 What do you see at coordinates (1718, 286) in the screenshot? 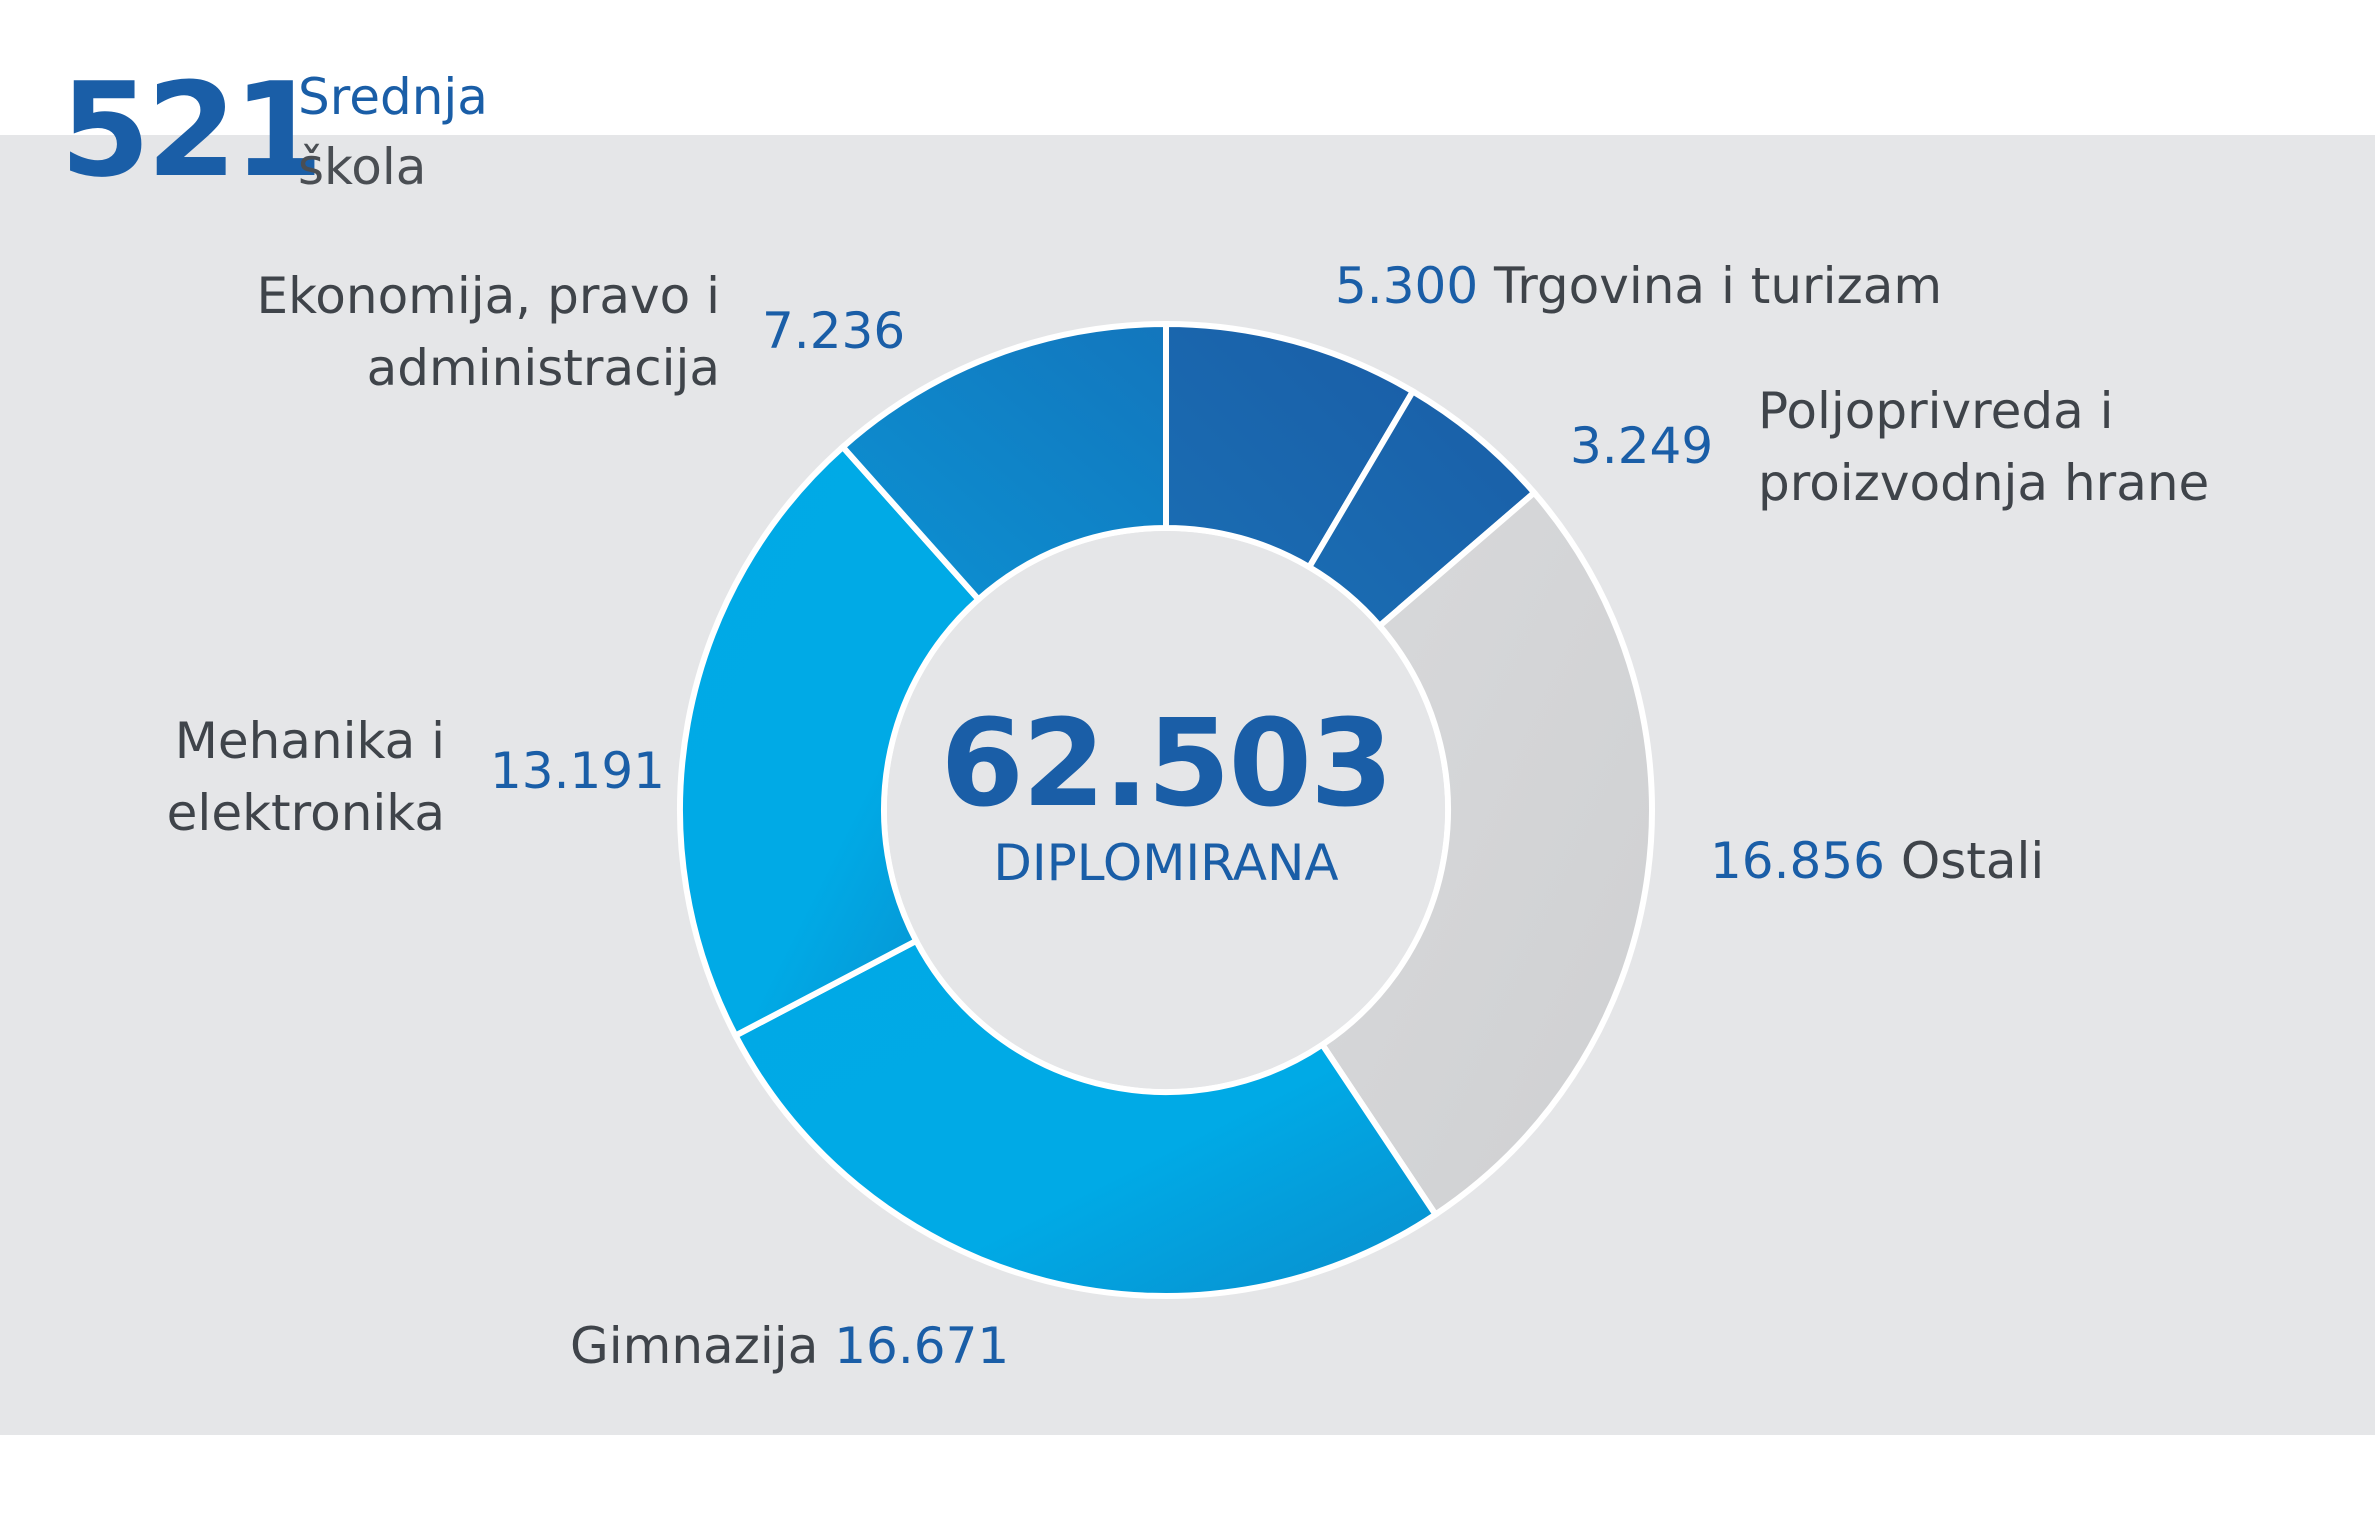
I see `label-trgovina-name: Trgovina i turizam` at bounding box center [1718, 286].